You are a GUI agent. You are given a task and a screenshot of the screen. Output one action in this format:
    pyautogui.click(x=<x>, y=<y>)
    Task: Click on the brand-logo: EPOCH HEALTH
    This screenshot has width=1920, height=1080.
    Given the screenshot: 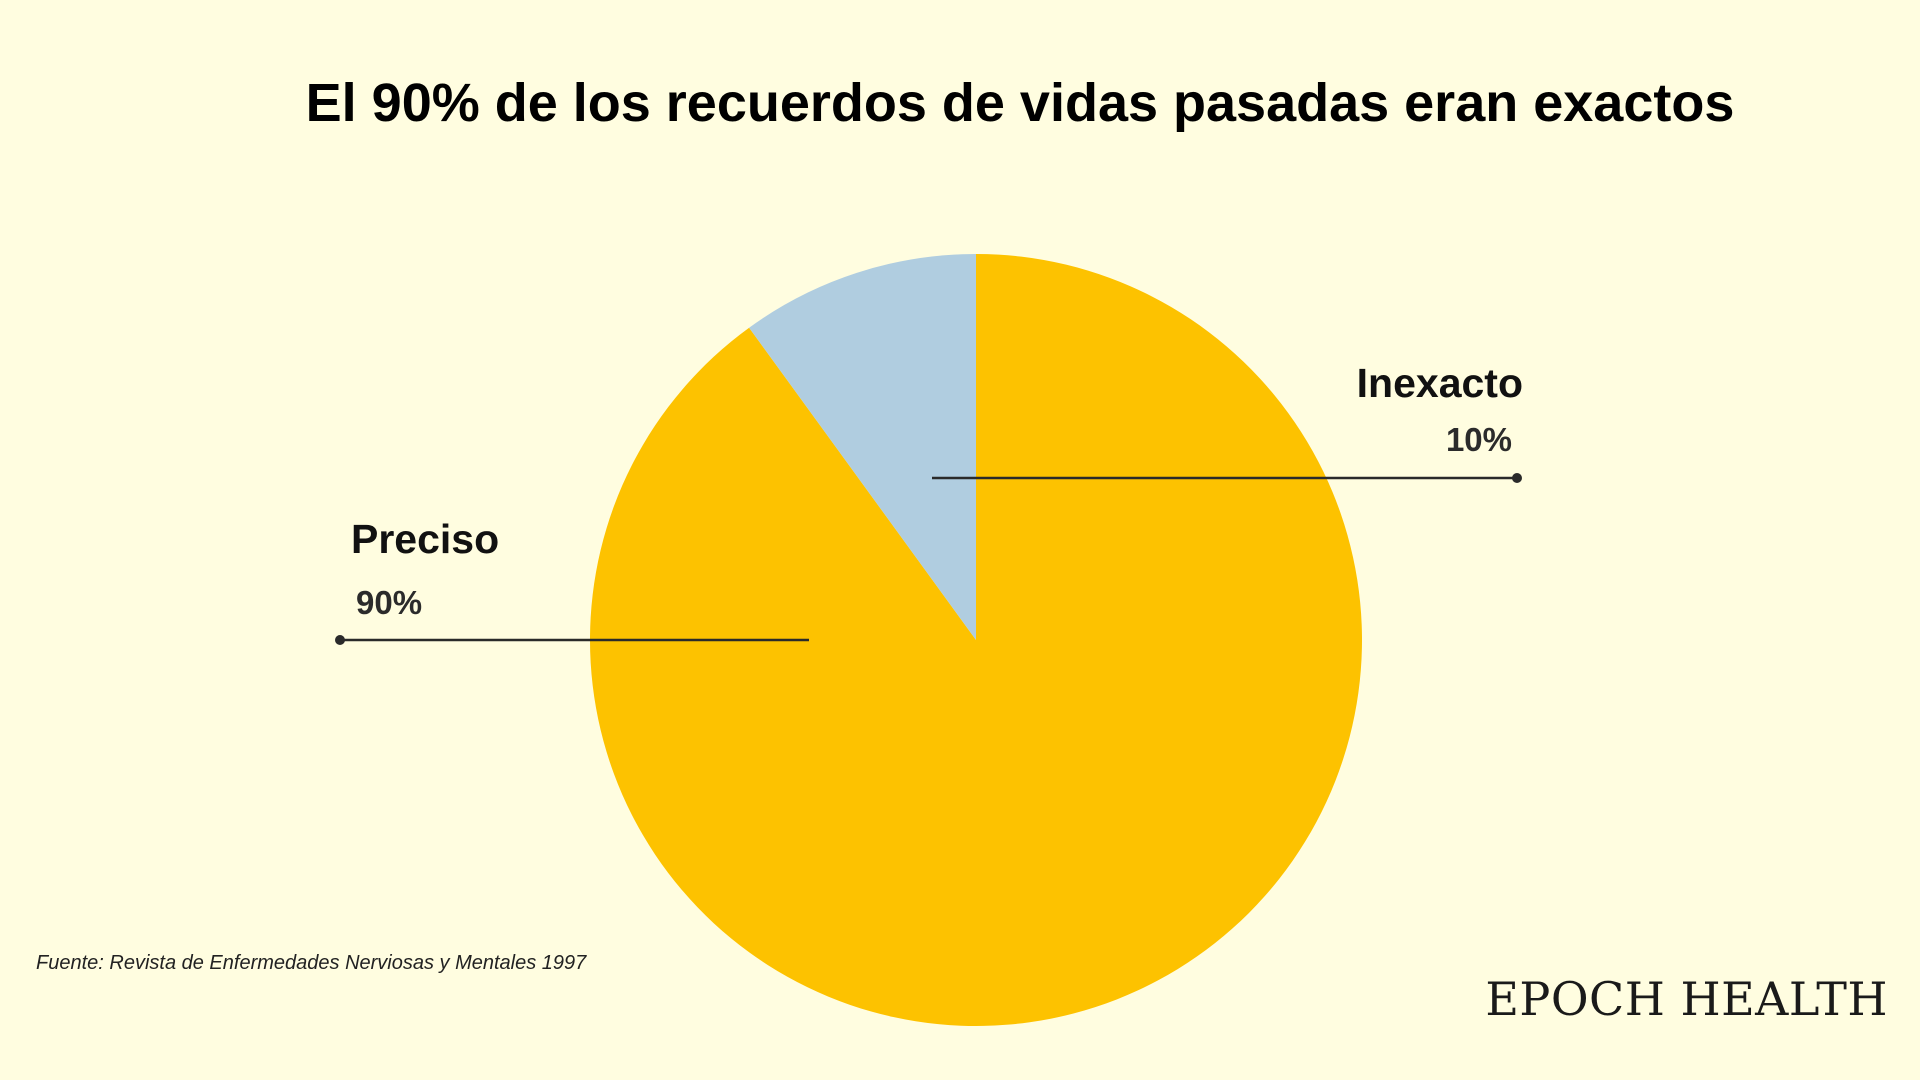 What is the action you would take?
    pyautogui.click(x=1686, y=999)
    